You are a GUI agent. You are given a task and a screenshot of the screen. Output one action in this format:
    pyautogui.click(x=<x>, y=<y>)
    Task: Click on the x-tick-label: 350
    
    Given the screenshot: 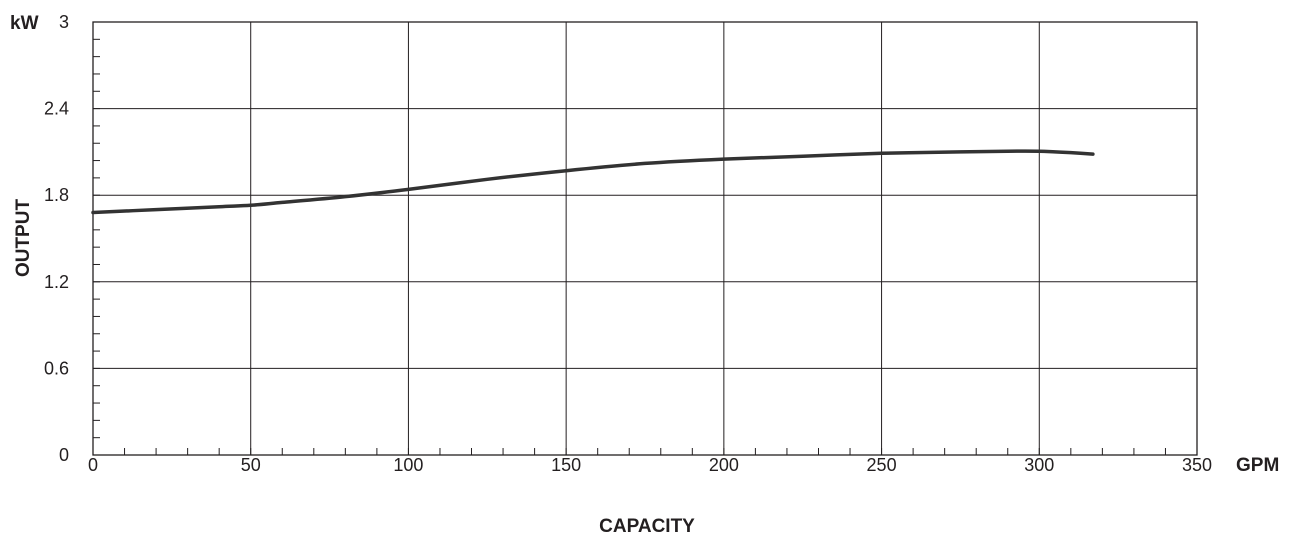 What is the action you would take?
    pyautogui.click(x=1197, y=465)
    